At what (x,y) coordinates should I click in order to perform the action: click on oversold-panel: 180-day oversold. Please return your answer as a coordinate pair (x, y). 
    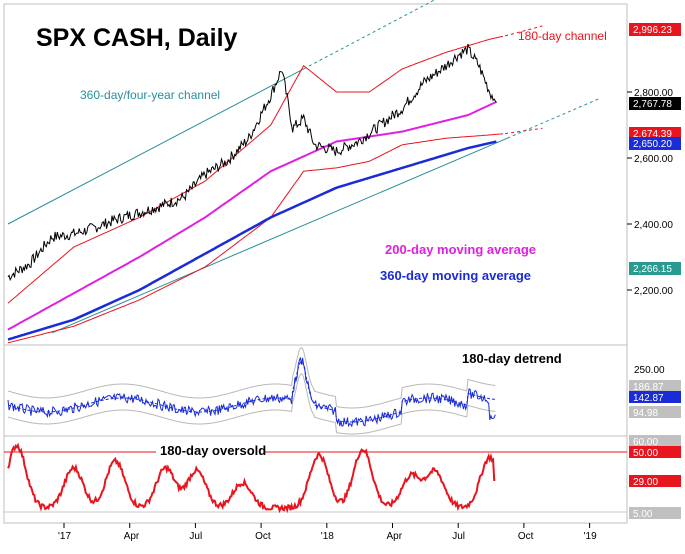
    Looking at the image, I should click on (315, 478).